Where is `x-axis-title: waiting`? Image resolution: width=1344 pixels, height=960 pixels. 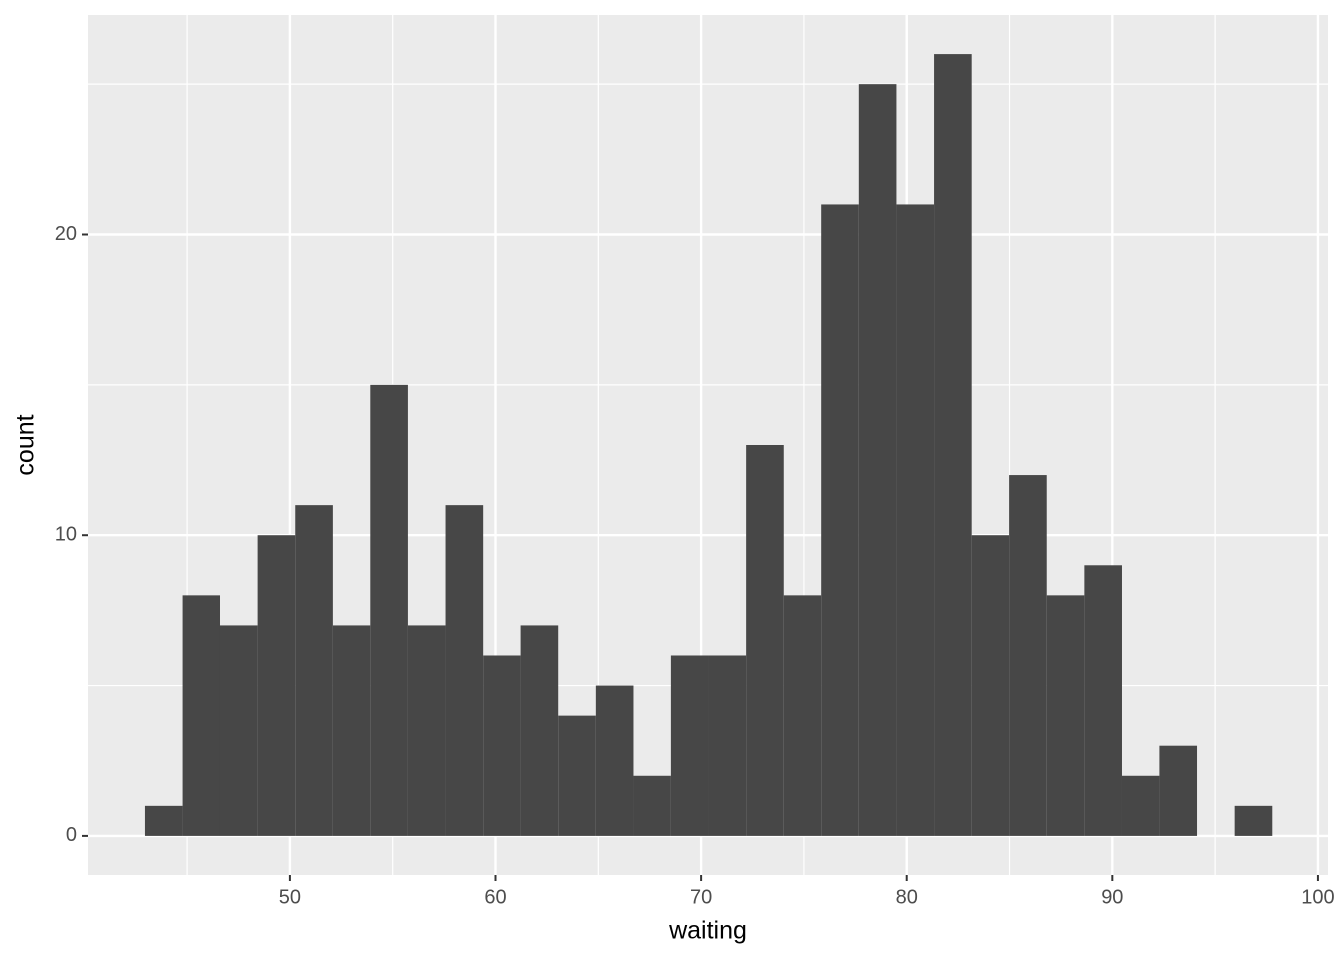 x-axis-title: waiting is located at coordinates (707, 931).